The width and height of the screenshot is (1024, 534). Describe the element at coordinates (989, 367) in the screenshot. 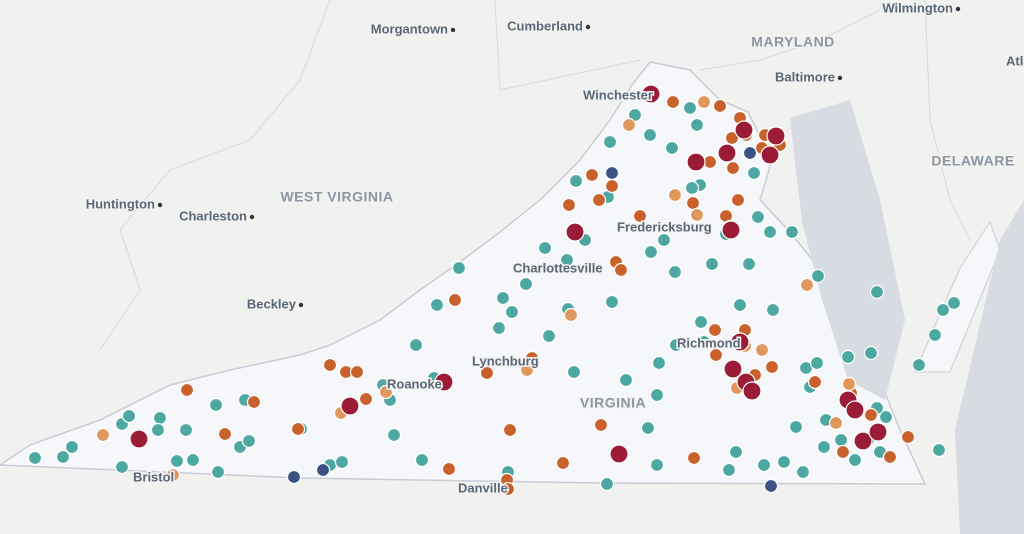

I see `ocean` at that location.